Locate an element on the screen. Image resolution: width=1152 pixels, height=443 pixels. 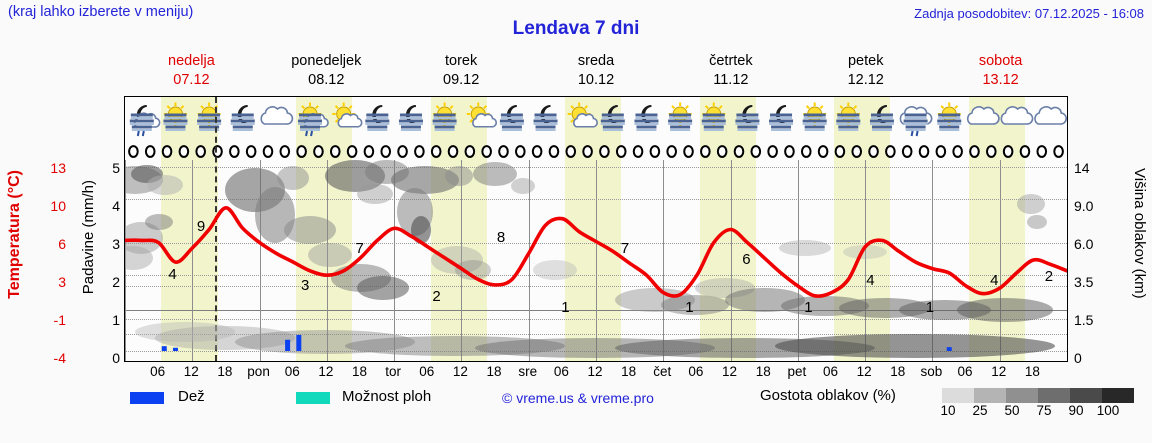
temperature-tick: 3 is located at coordinates (62, 282).